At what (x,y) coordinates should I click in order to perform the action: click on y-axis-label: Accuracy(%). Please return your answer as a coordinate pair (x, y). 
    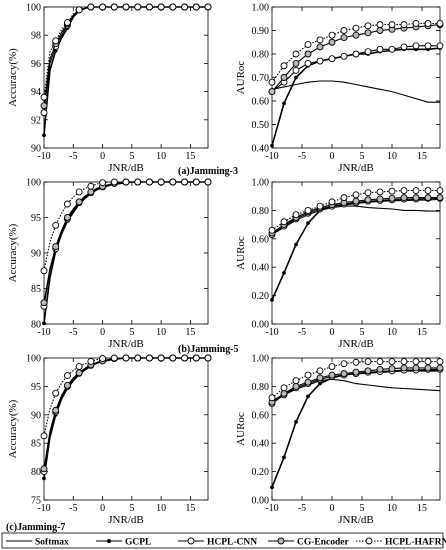
    Looking at the image, I should click on (13, 428).